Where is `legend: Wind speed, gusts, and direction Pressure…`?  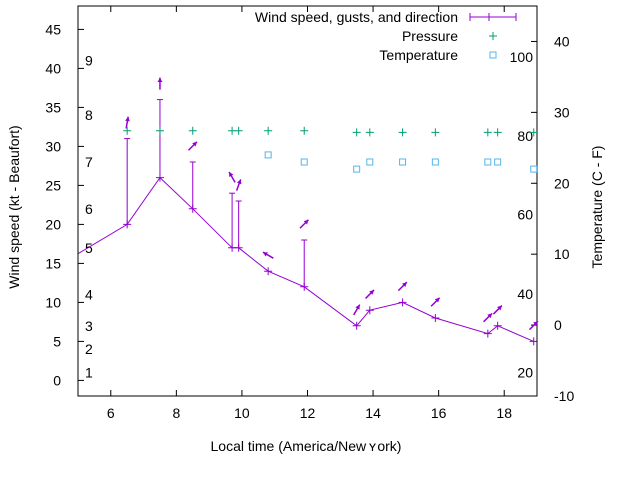
legend: Wind speed, gusts, and direction Pressure… is located at coordinates (386, 36).